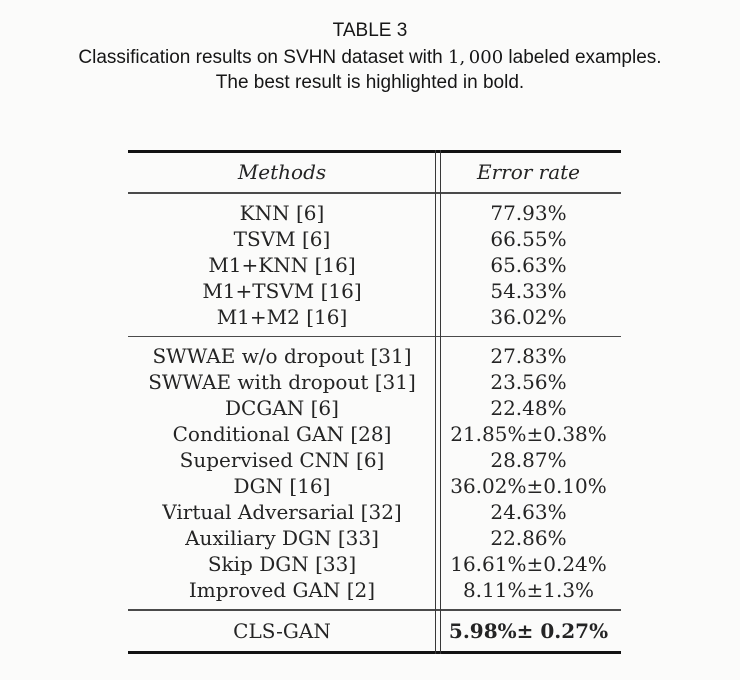 This screenshot has width=740, height=680. I want to click on table-row: Virtual Adversarial [32] 24.63%, so click(374, 512).